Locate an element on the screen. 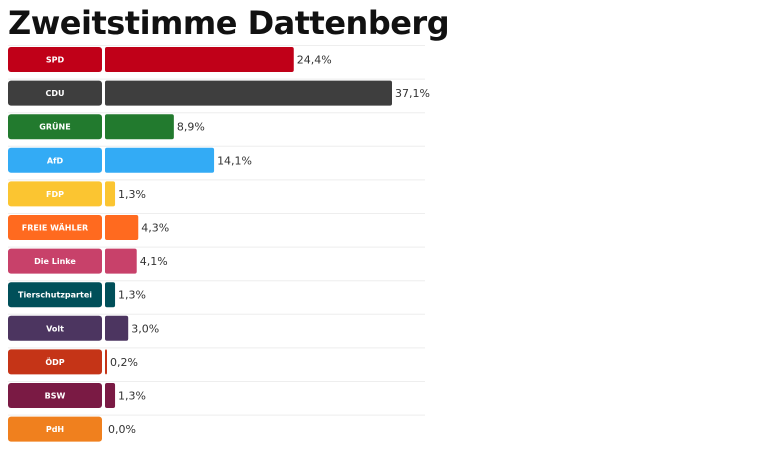  value-label-die-linke: 4,1% is located at coordinates (154, 261).